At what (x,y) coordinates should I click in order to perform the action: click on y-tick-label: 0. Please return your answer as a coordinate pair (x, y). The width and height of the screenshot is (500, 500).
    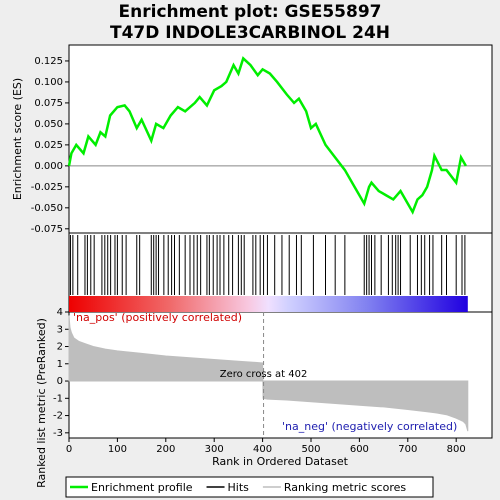
    Looking at the image, I should click on (60, 381).